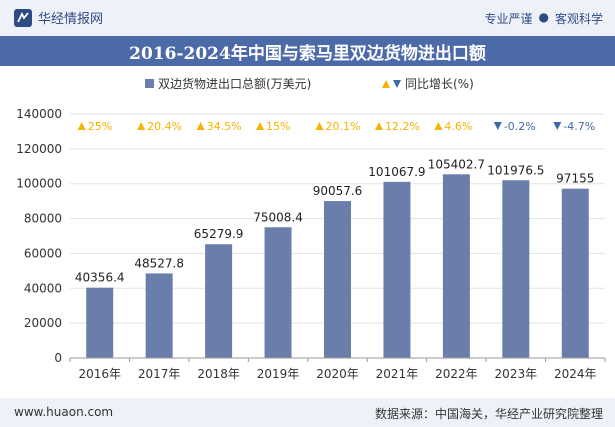 This screenshot has height=427, width=615. Describe the element at coordinates (149, 83) in the screenshot. I see `legend-swatch-total` at that location.